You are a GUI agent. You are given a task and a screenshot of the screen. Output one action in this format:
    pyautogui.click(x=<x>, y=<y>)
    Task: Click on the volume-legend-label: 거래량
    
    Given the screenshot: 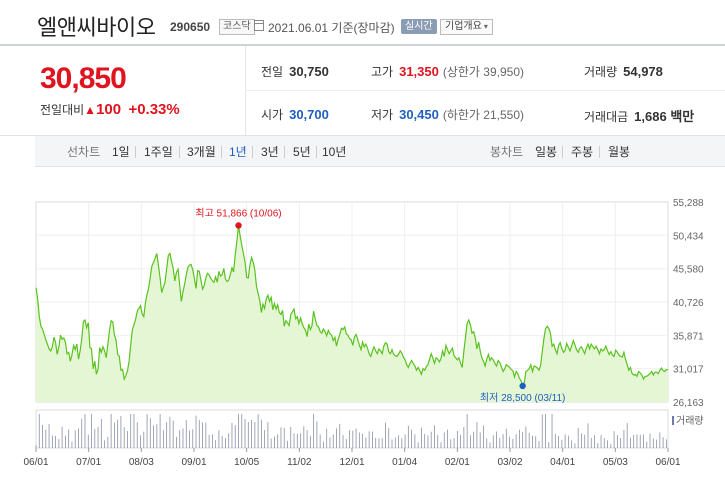 What is the action you would take?
    pyautogui.click(x=690, y=421)
    